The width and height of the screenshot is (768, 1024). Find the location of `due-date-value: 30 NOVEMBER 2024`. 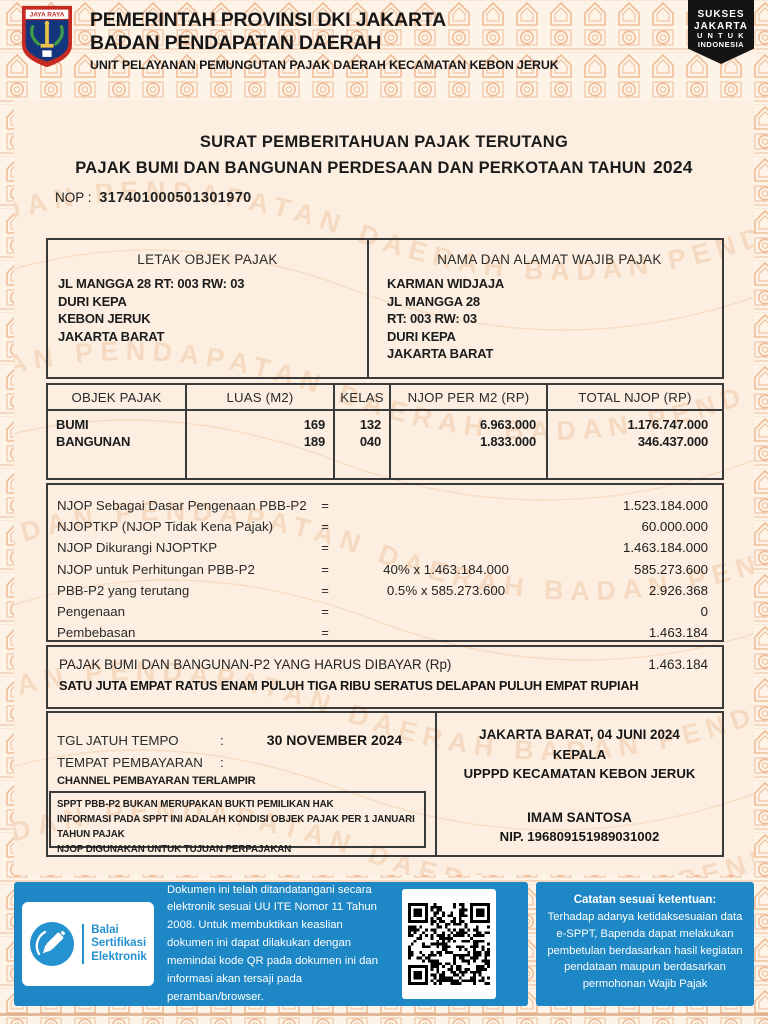

due-date-value: 30 NOVEMBER 2024 is located at coordinates (334, 740).